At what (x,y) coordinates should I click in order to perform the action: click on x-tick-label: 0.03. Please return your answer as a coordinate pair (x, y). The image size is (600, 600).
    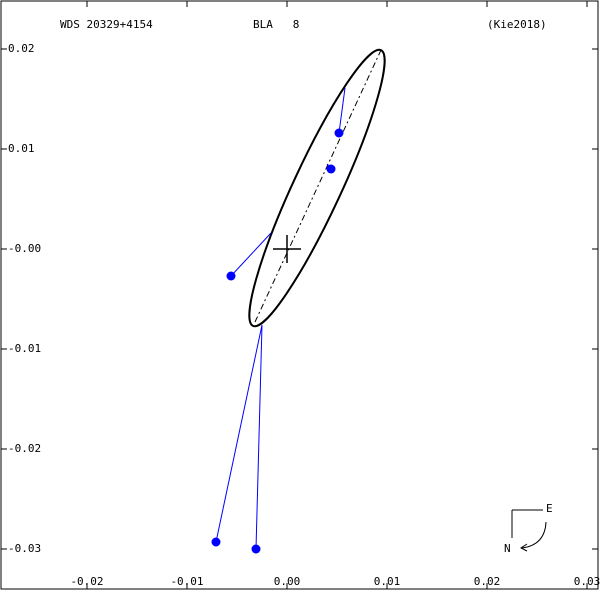
    Looking at the image, I should click on (587, 581).